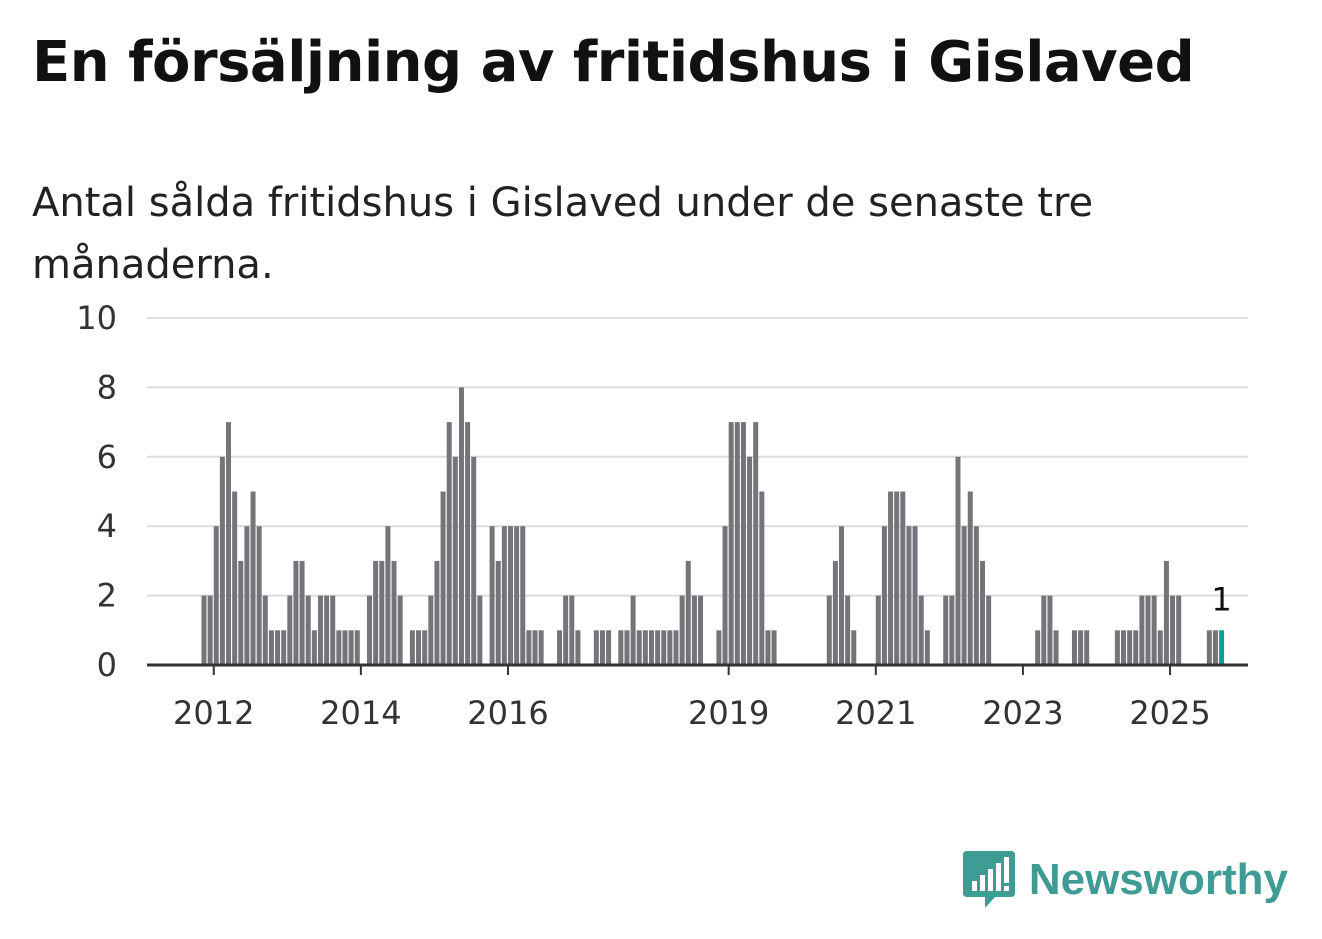 Image resolution: width=1322 pixels, height=939 pixels. Describe the element at coordinates (360, 713) in the screenshot. I see `x-tick-label: 2014` at that location.